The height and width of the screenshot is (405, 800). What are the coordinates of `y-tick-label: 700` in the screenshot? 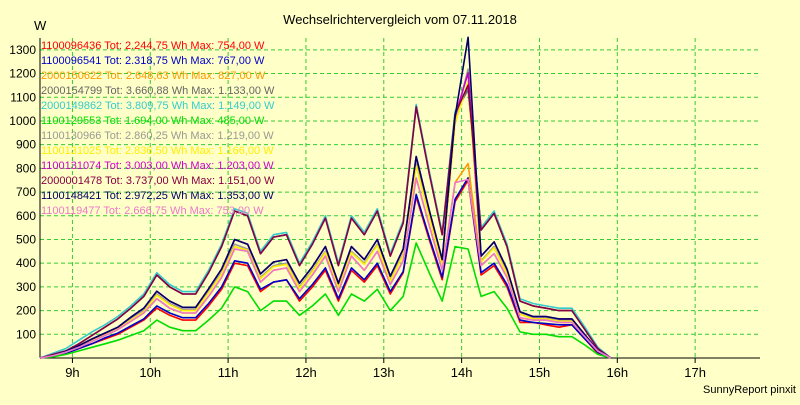 It's located at (26, 192).